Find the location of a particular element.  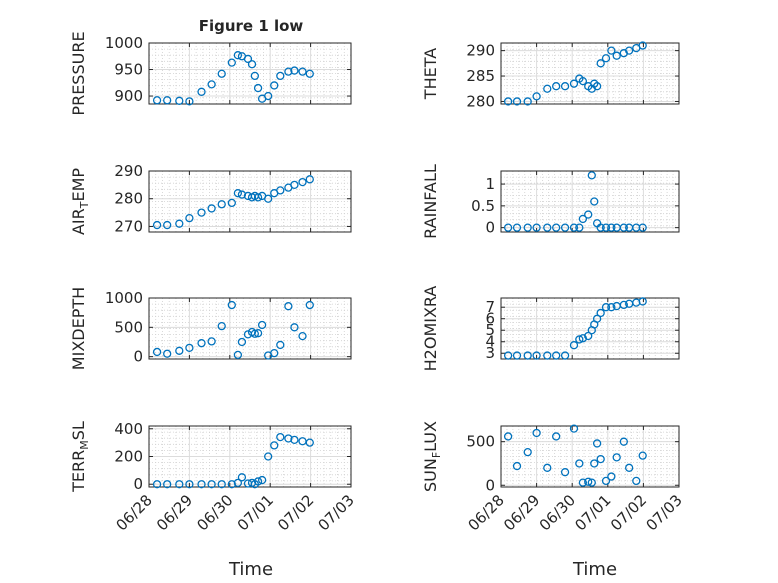

y-tick-label: 950 is located at coordinates (128, 70).